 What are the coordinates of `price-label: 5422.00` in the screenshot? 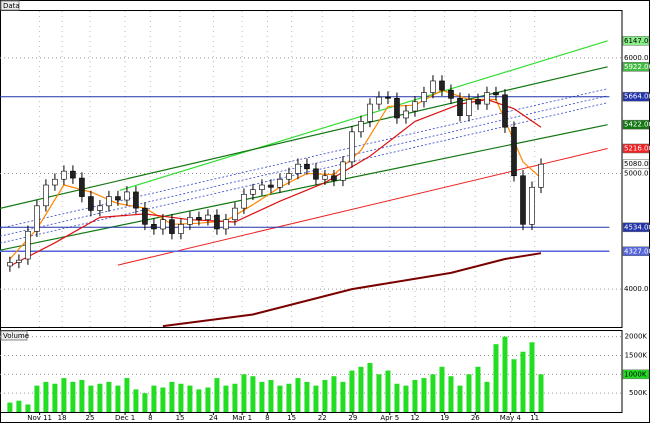 It's located at (637, 125).